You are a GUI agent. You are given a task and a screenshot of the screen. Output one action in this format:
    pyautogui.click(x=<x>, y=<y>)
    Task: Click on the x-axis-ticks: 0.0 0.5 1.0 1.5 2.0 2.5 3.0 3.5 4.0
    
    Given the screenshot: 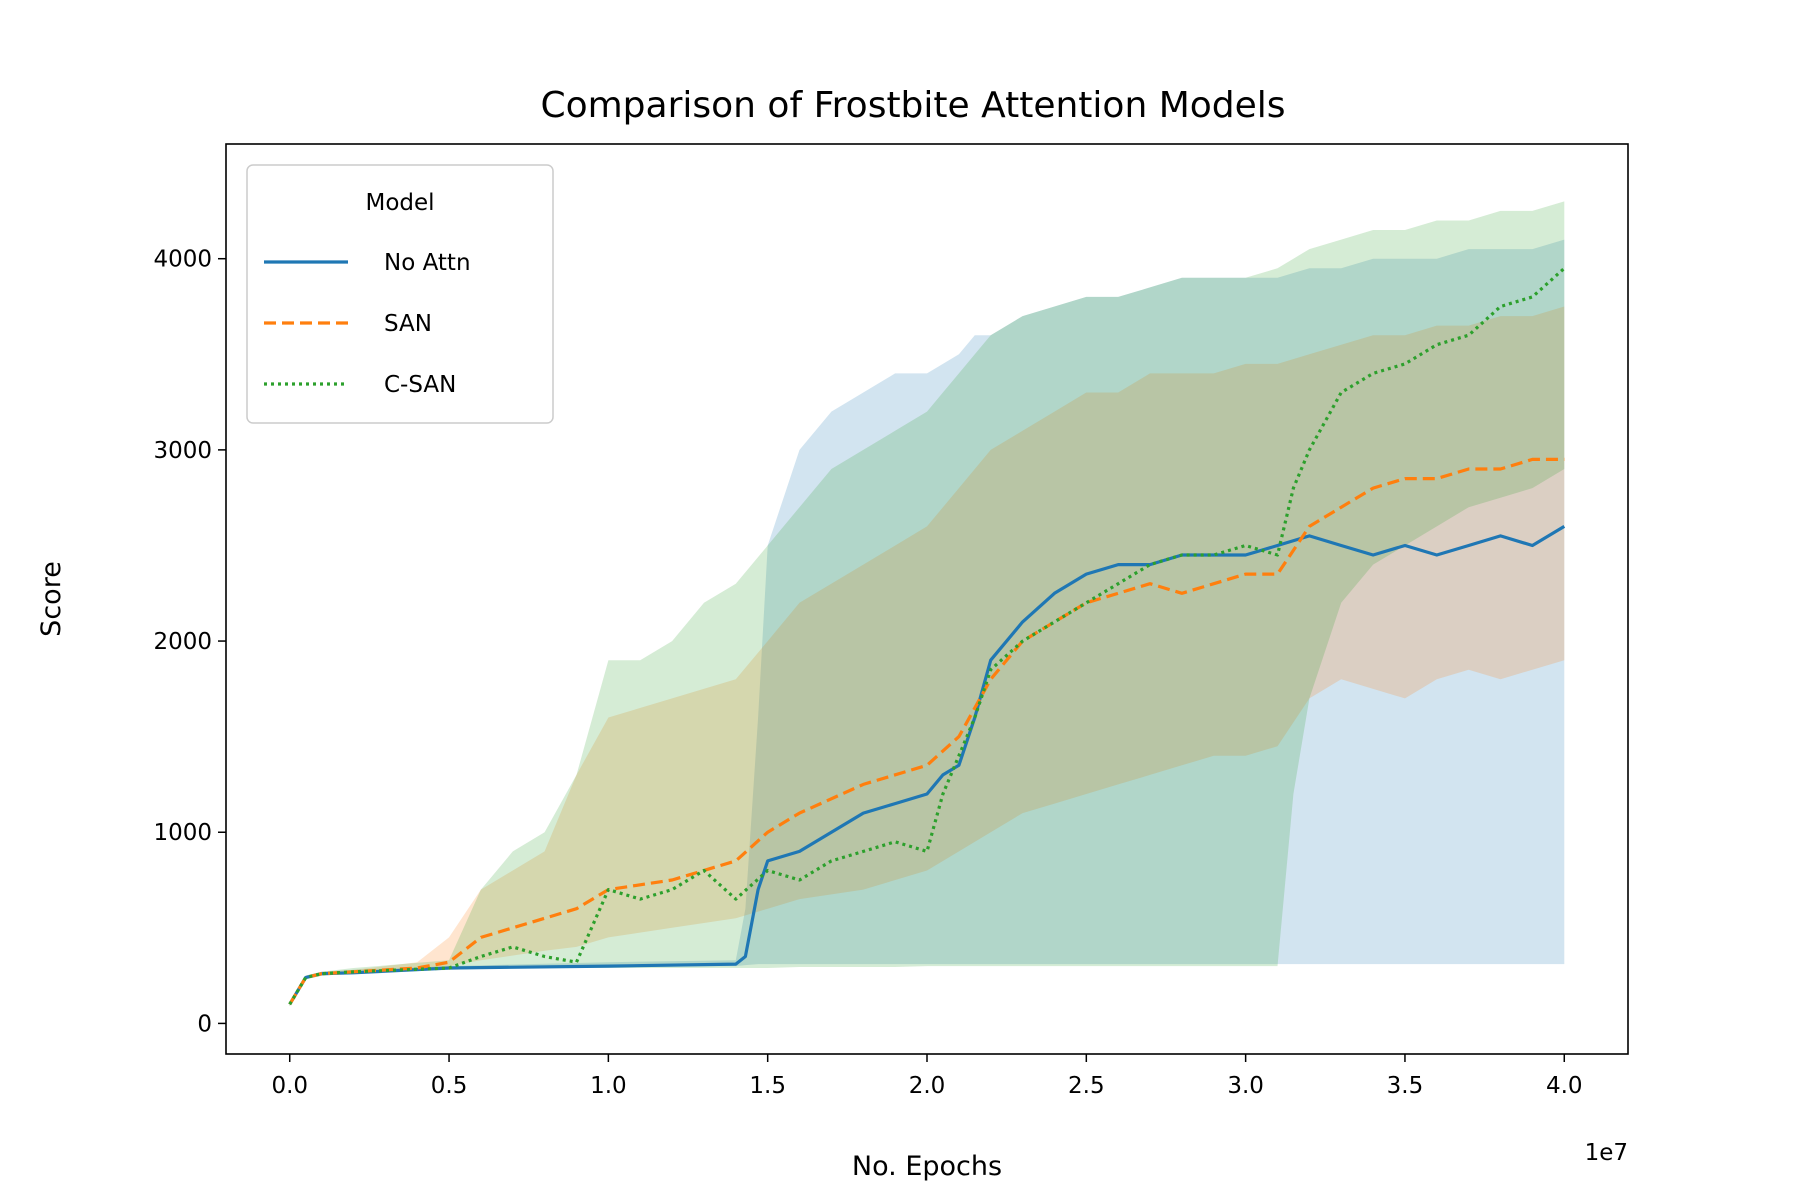 What is the action you would take?
    pyautogui.click(x=927, y=1076)
    